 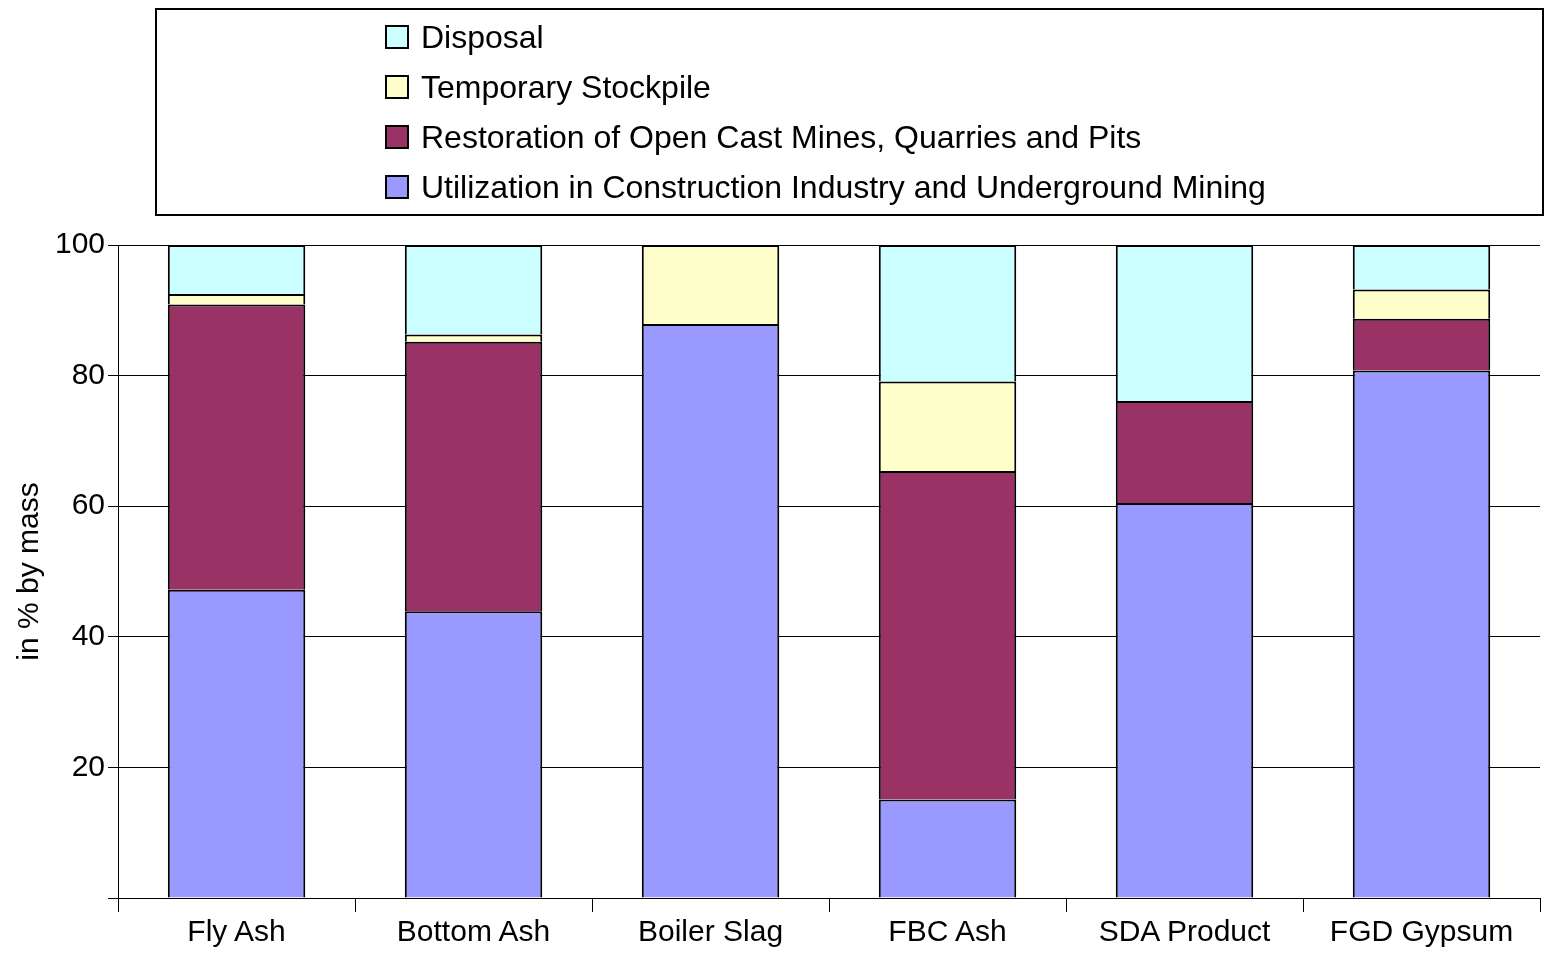 What do you see at coordinates (236, 931) in the screenshot?
I see `x-tick-label: Fly Ash` at bounding box center [236, 931].